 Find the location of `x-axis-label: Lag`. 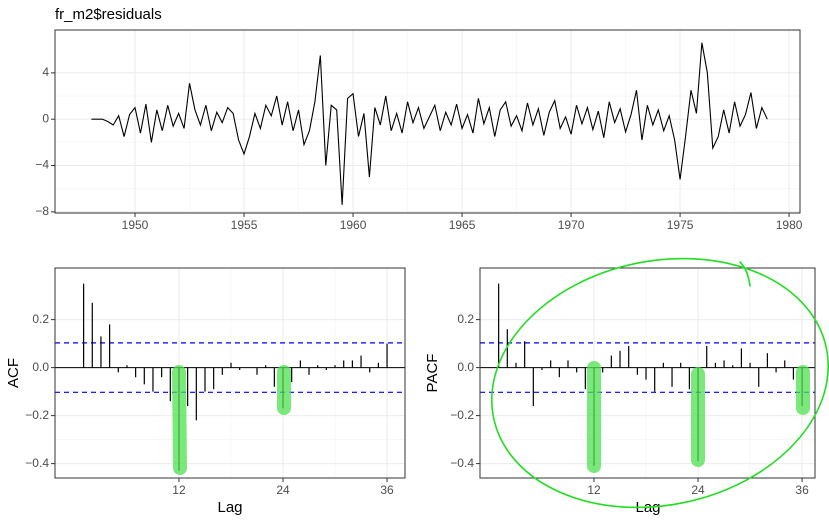

x-axis-label: Lag is located at coordinates (229, 507).